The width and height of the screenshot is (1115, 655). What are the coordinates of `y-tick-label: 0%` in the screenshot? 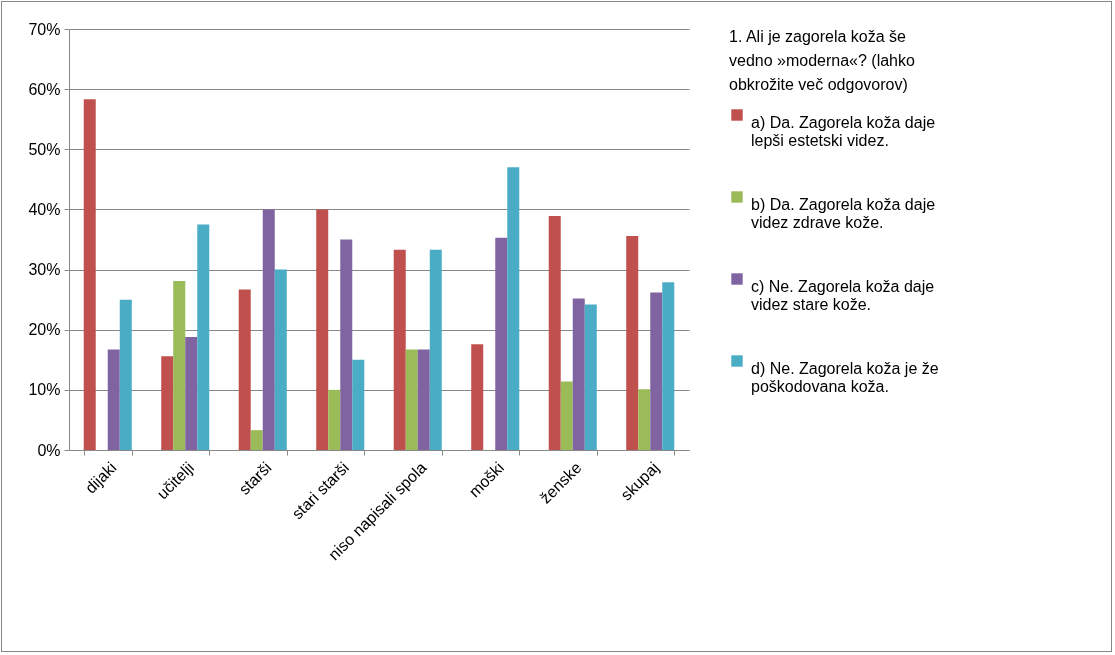 It's located at (49, 450).